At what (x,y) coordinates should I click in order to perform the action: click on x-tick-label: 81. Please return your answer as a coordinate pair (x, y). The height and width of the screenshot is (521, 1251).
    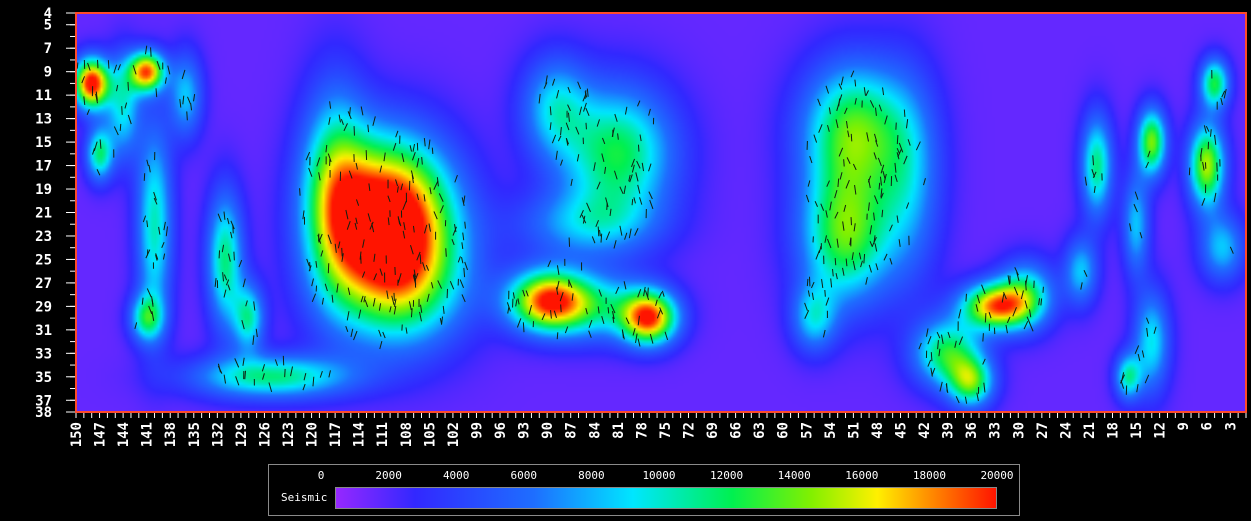
    Looking at the image, I should click on (619, 430).